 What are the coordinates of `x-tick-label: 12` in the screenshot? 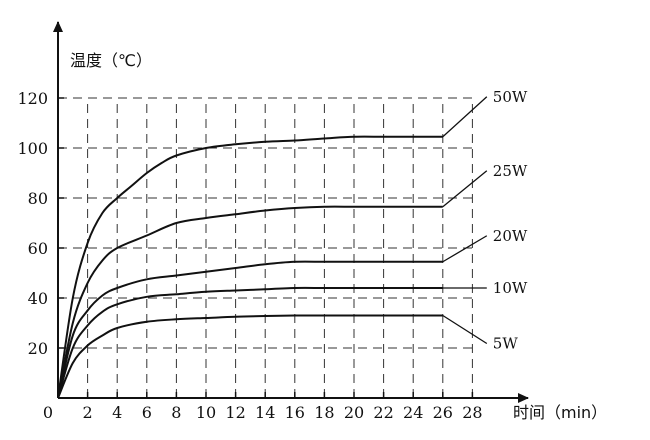 It's located at (235, 412).